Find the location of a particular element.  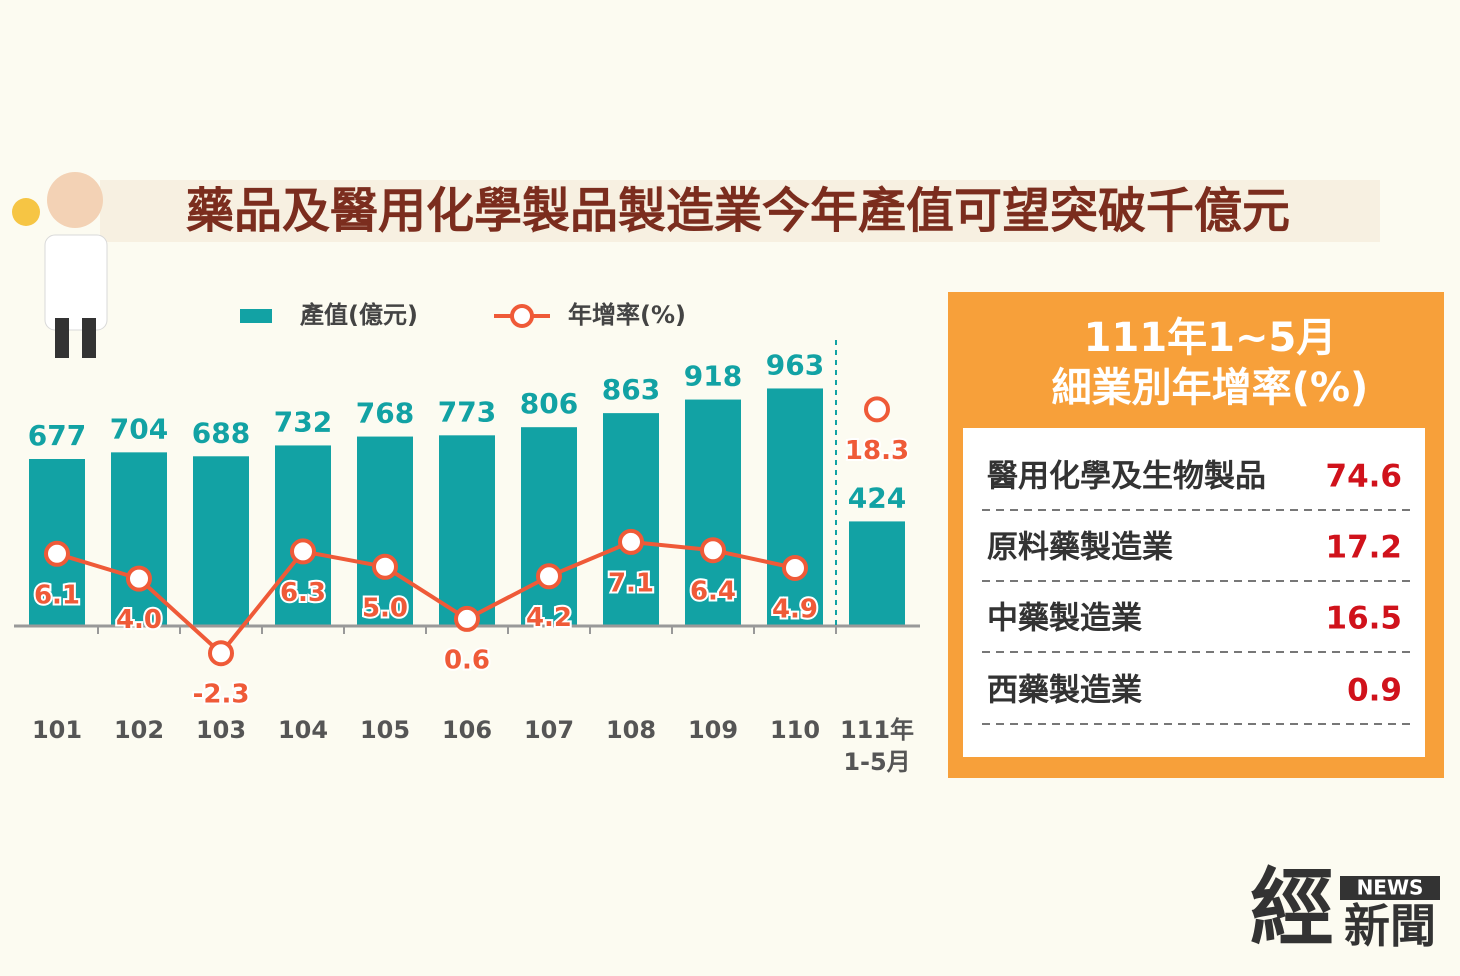

panel-title: 細業別年增率(%) is located at coordinates (1210, 388).